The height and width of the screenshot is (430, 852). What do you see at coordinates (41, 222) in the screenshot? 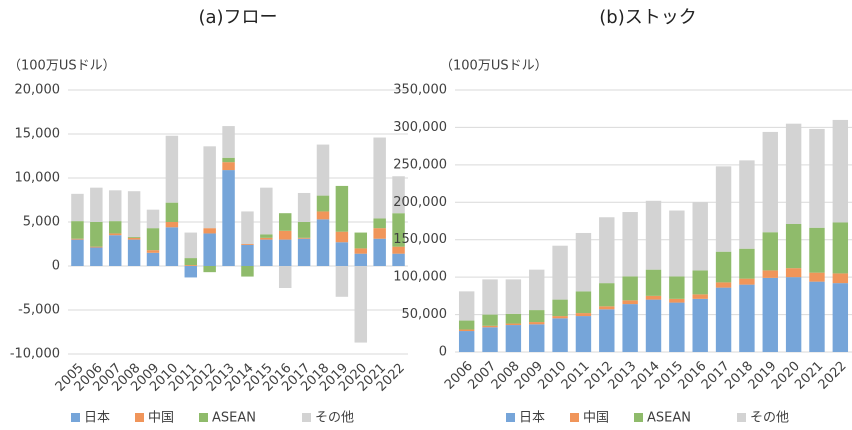
I see `y-tick-label: 5,000` at bounding box center [41, 222].